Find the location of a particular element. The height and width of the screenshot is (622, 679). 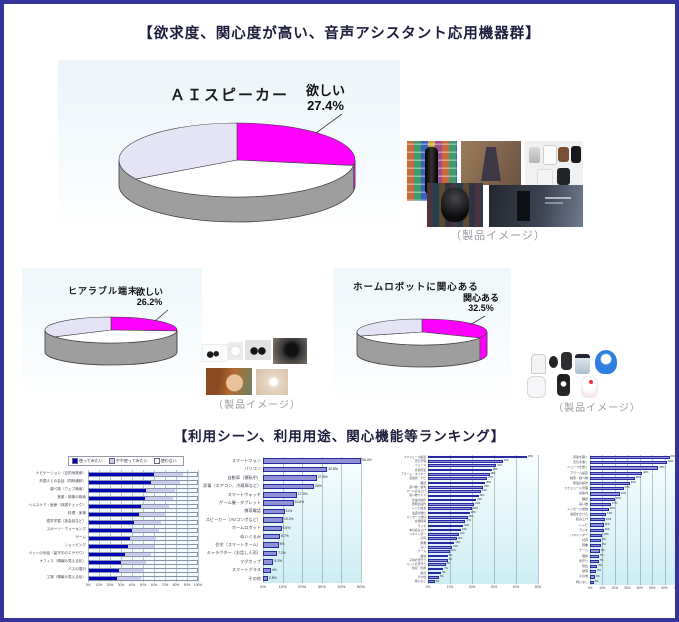

chart-row: アラーム・タイマー 28% is located at coordinates (463, 474).